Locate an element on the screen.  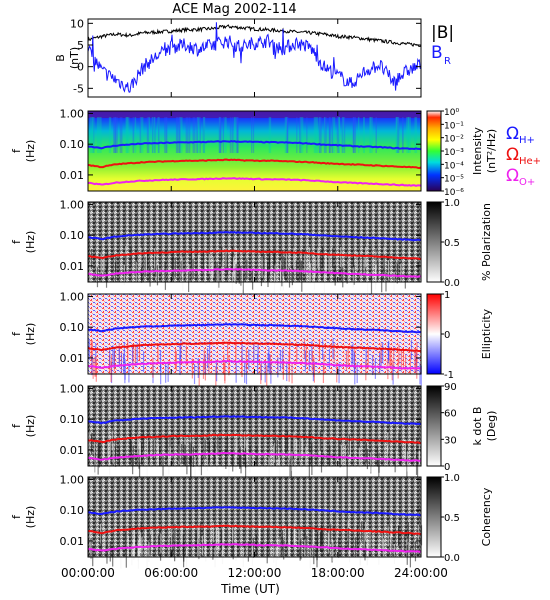
kdotb-he-plus-gyrofrequency-line is located at coordinates (254, 439).